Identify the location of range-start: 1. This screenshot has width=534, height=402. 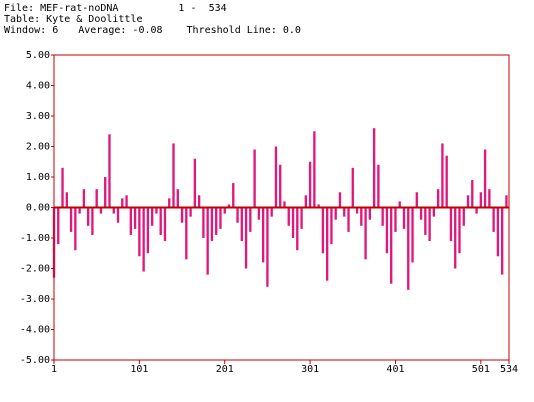
(181, 8).